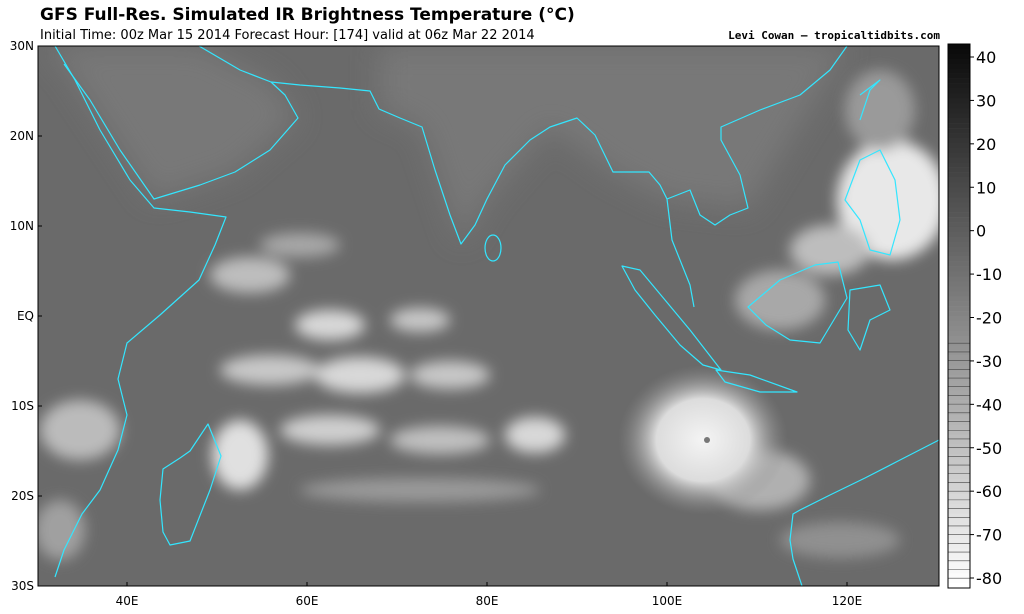 This screenshot has width=1024, height=614. I want to click on colorbar-tick-label: 20, so click(986, 144).